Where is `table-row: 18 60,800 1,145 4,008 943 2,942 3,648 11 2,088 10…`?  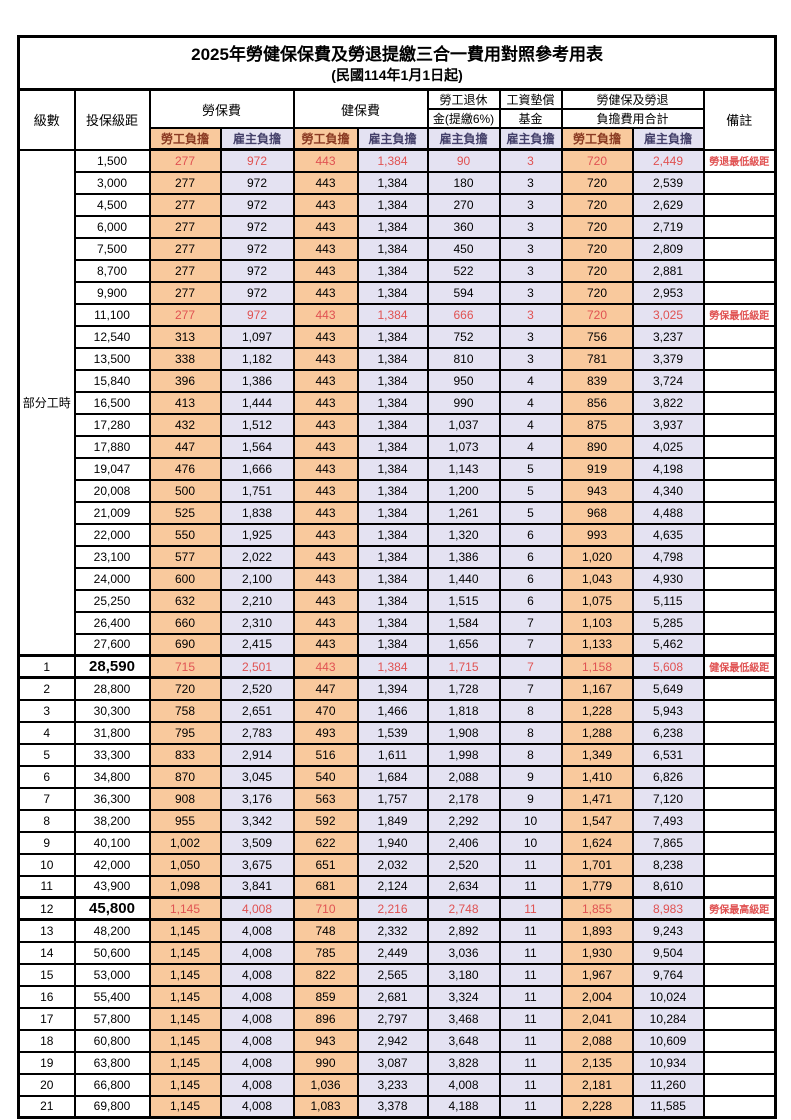 table-row: 18 60,800 1,145 4,008 943 2,942 3,648 11 2,088 10… is located at coordinates (397, 1040).